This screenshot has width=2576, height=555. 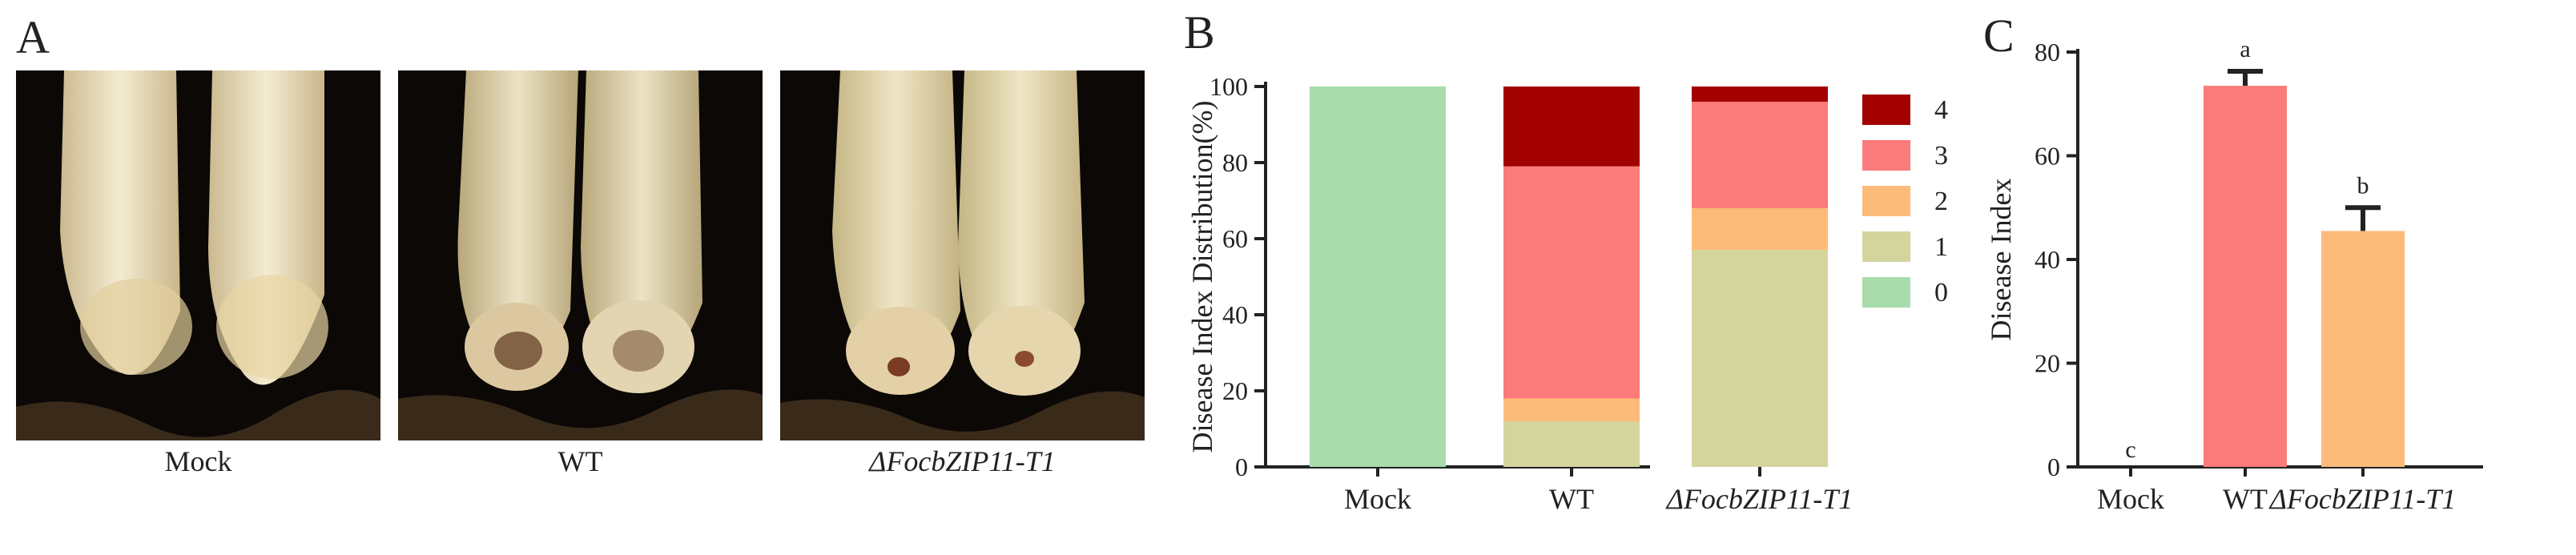 What do you see at coordinates (963, 255) in the screenshot?
I see `photo-mutant` at bounding box center [963, 255].